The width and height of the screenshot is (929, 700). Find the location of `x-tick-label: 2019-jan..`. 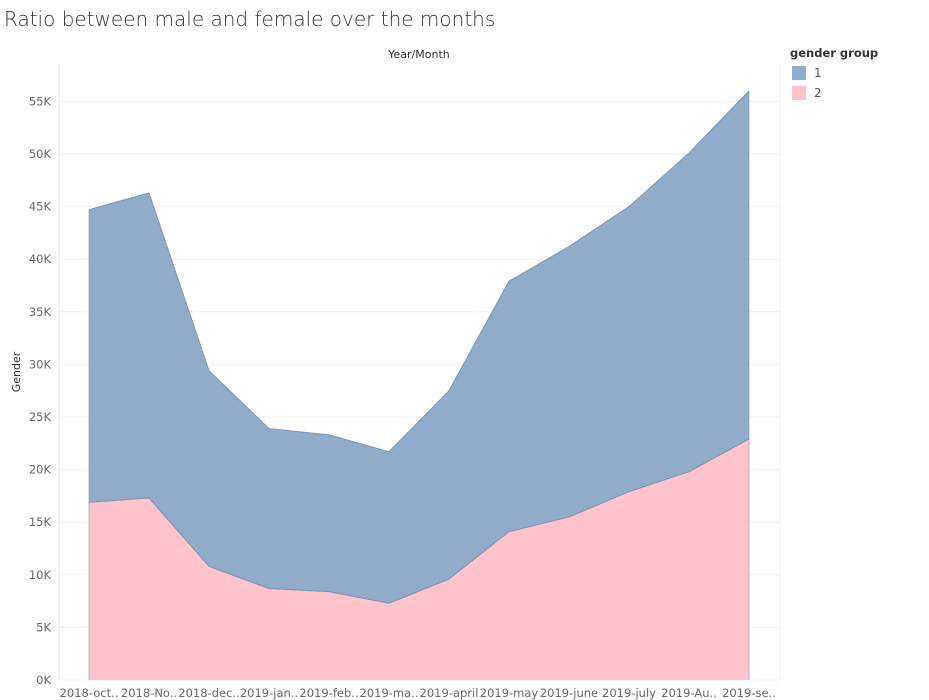

x-tick-label: 2019-jan.. is located at coordinates (269, 693).